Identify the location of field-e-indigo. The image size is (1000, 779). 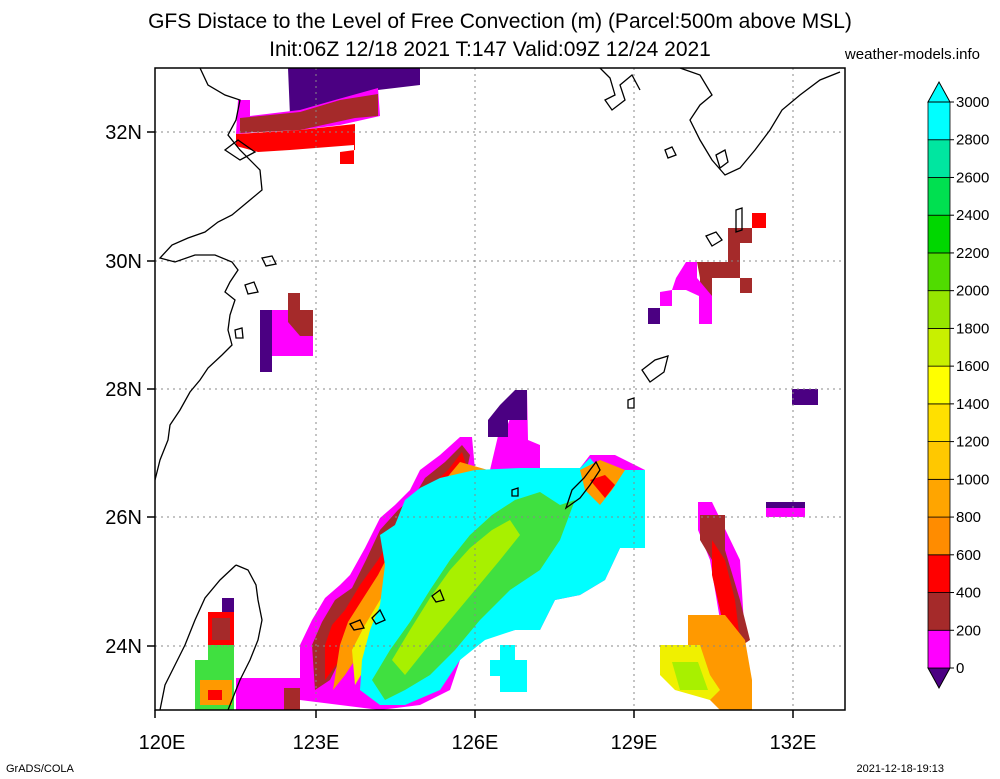
(805, 397).